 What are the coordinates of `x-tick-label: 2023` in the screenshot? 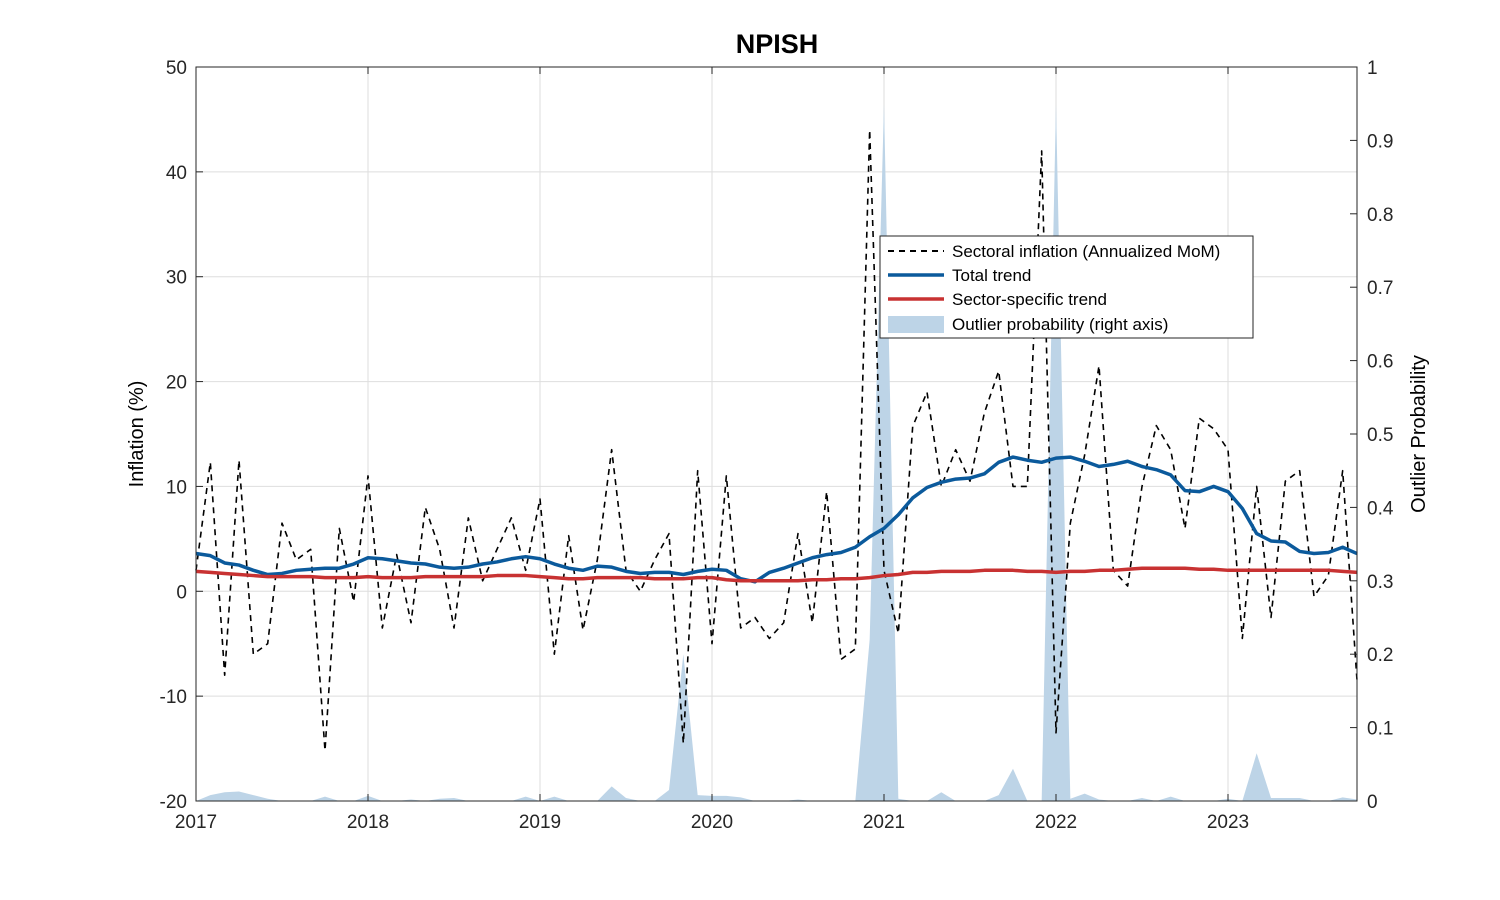 It's located at (1228, 822).